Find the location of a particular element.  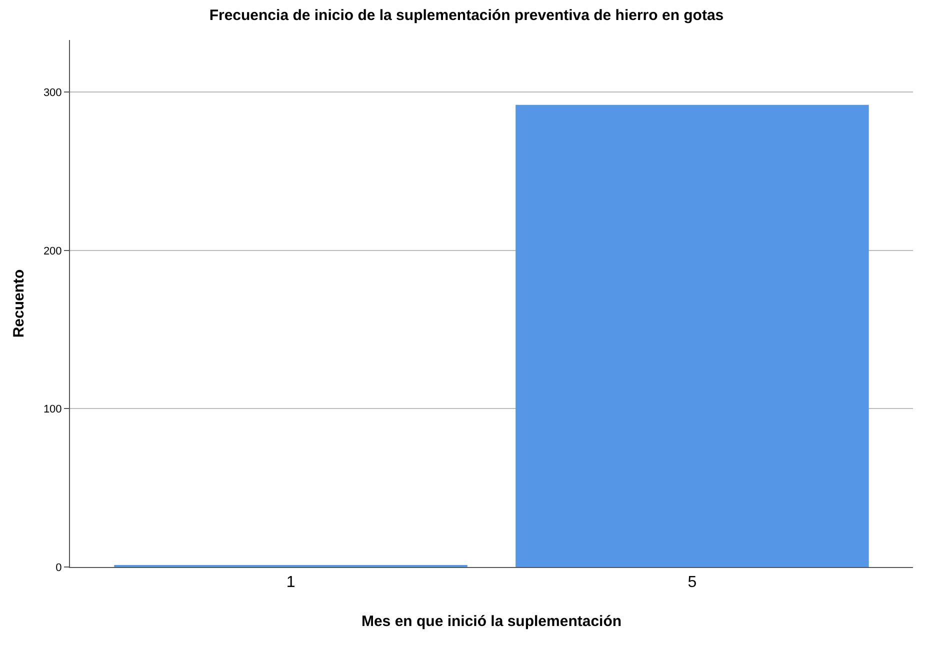

x-tick-label: 1 is located at coordinates (291, 583).